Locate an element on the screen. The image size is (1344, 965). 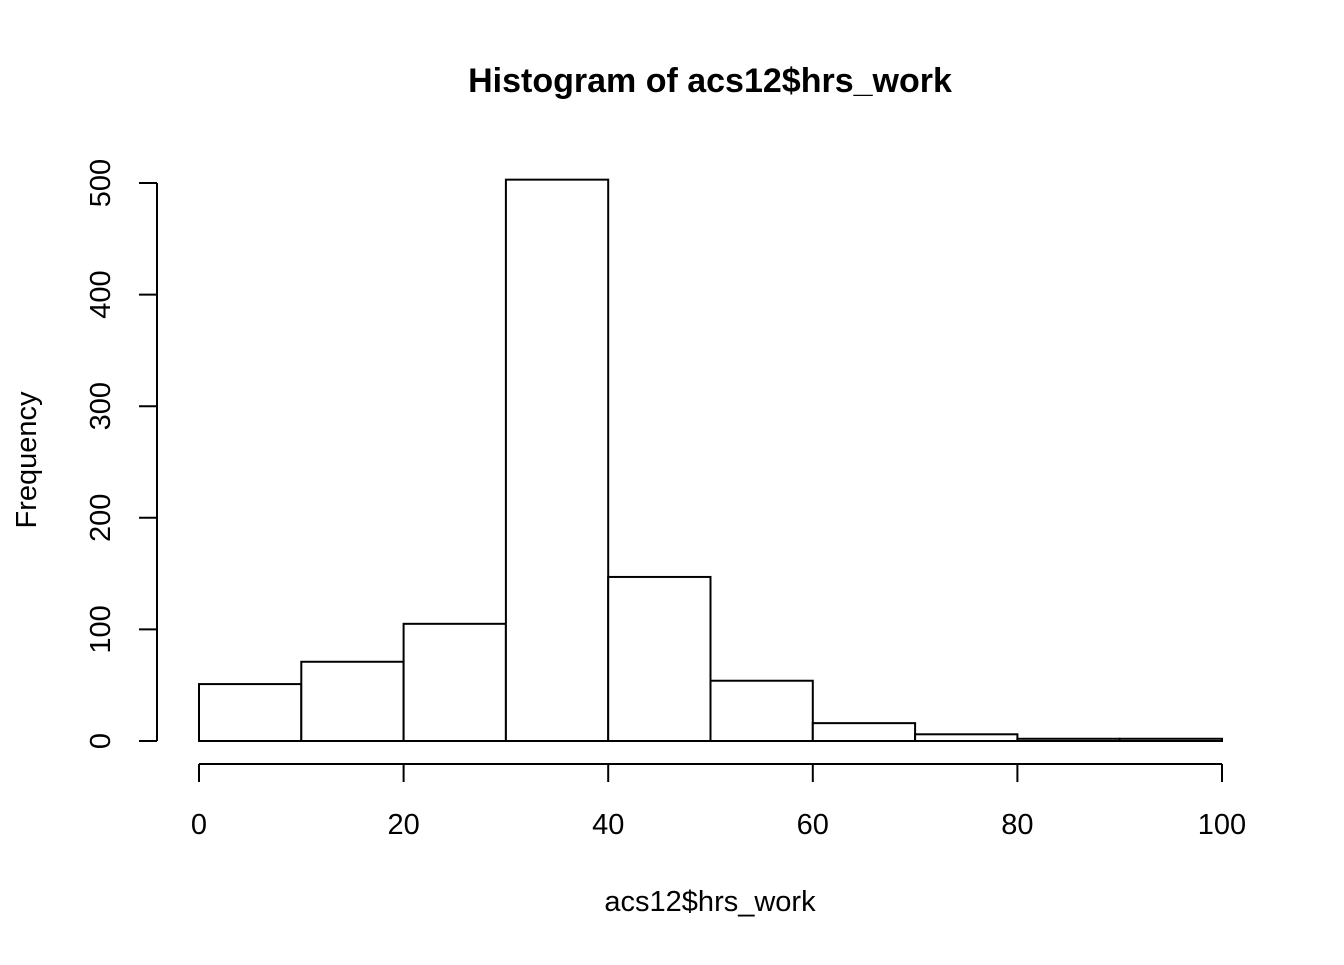
y-tick-label: 200 is located at coordinates (101, 518).